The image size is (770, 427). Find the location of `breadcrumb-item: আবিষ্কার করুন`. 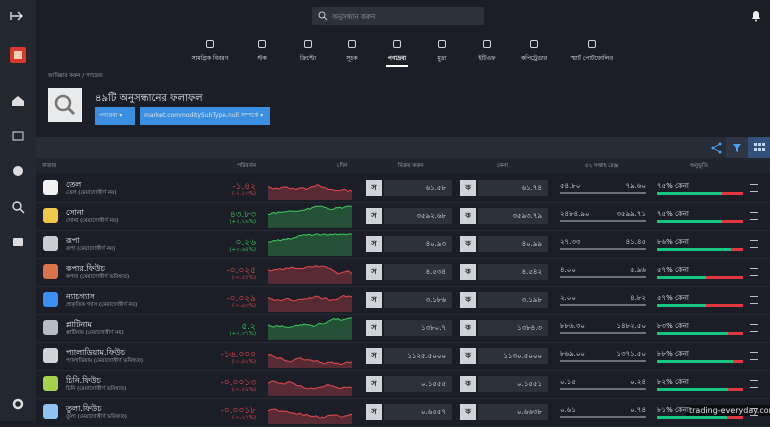

breadcrumb-item: আবিষ্কার করুন is located at coordinates (64, 76).